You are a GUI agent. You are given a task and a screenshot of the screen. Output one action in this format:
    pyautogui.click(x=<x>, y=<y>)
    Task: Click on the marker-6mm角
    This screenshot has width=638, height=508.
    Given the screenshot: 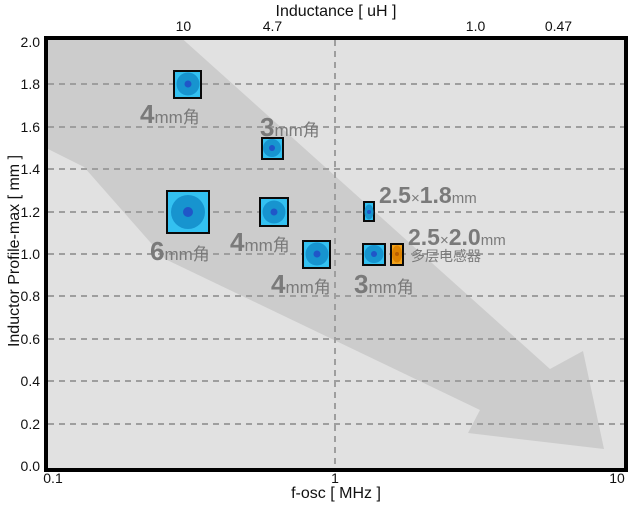 What is the action you would take?
    pyautogui.click(x=187, y=211)
    